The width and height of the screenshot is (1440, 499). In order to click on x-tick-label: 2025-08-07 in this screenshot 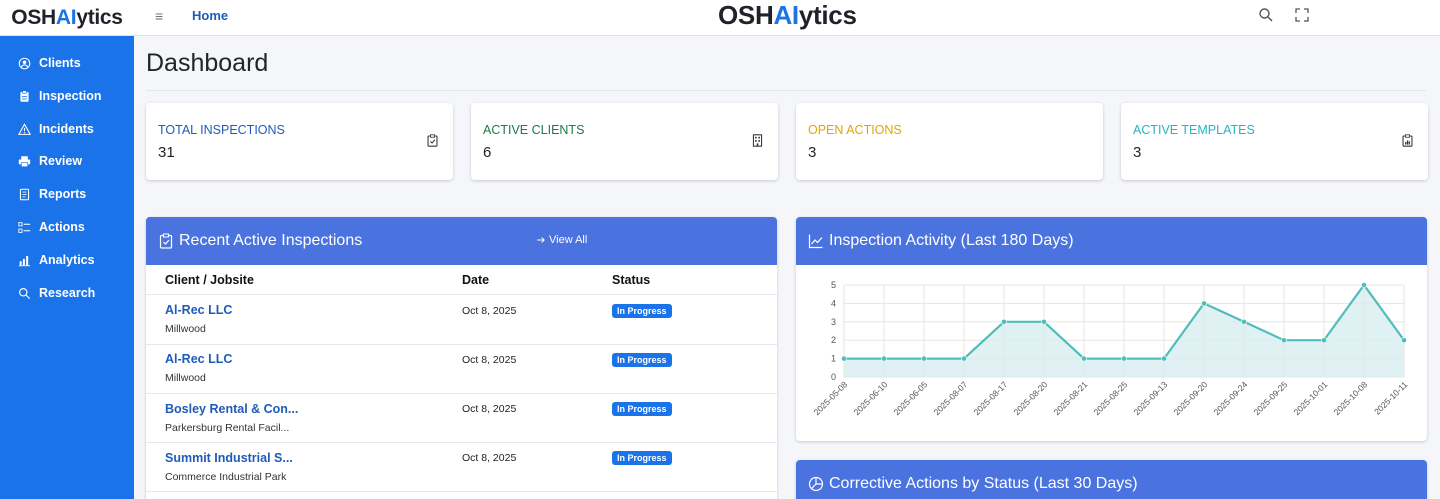, I will do `click(951, 398)`.